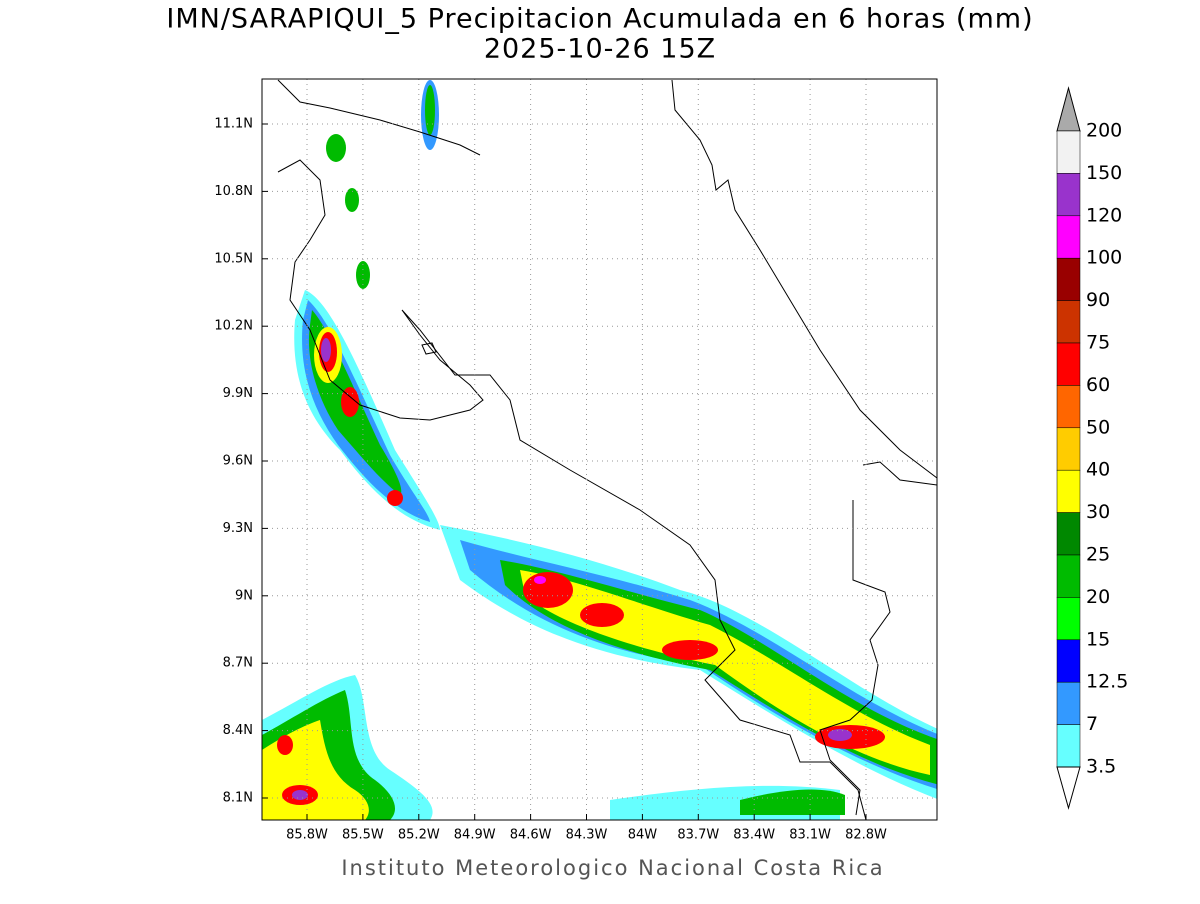  What do you see at coordinates (1098, 639) in the screenshot?
I see `colorbar-label: 15` at bounding box center [1098, 639].